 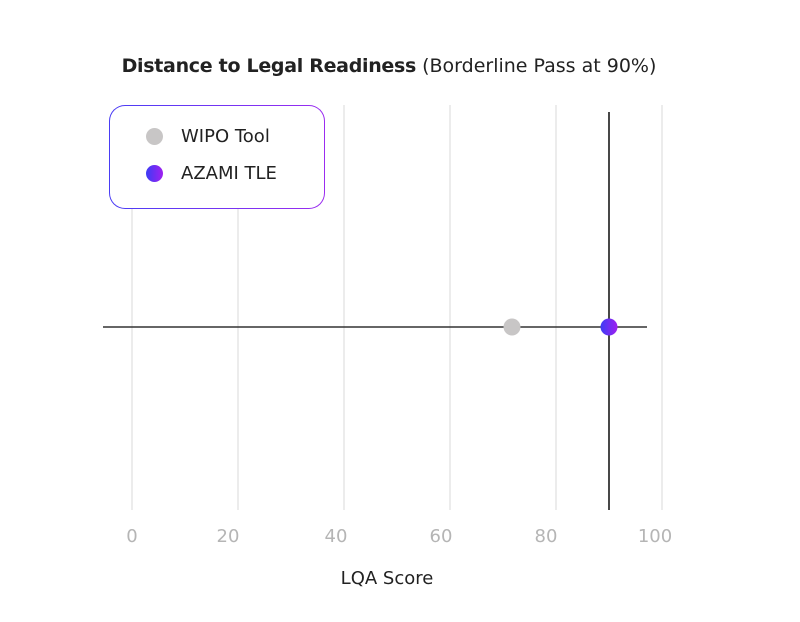 What do you see at coordinates (217, 157) in the screenshot?
I see `legend: WIPO Tool AZAMI TLE` at bounding box center [217, 157].